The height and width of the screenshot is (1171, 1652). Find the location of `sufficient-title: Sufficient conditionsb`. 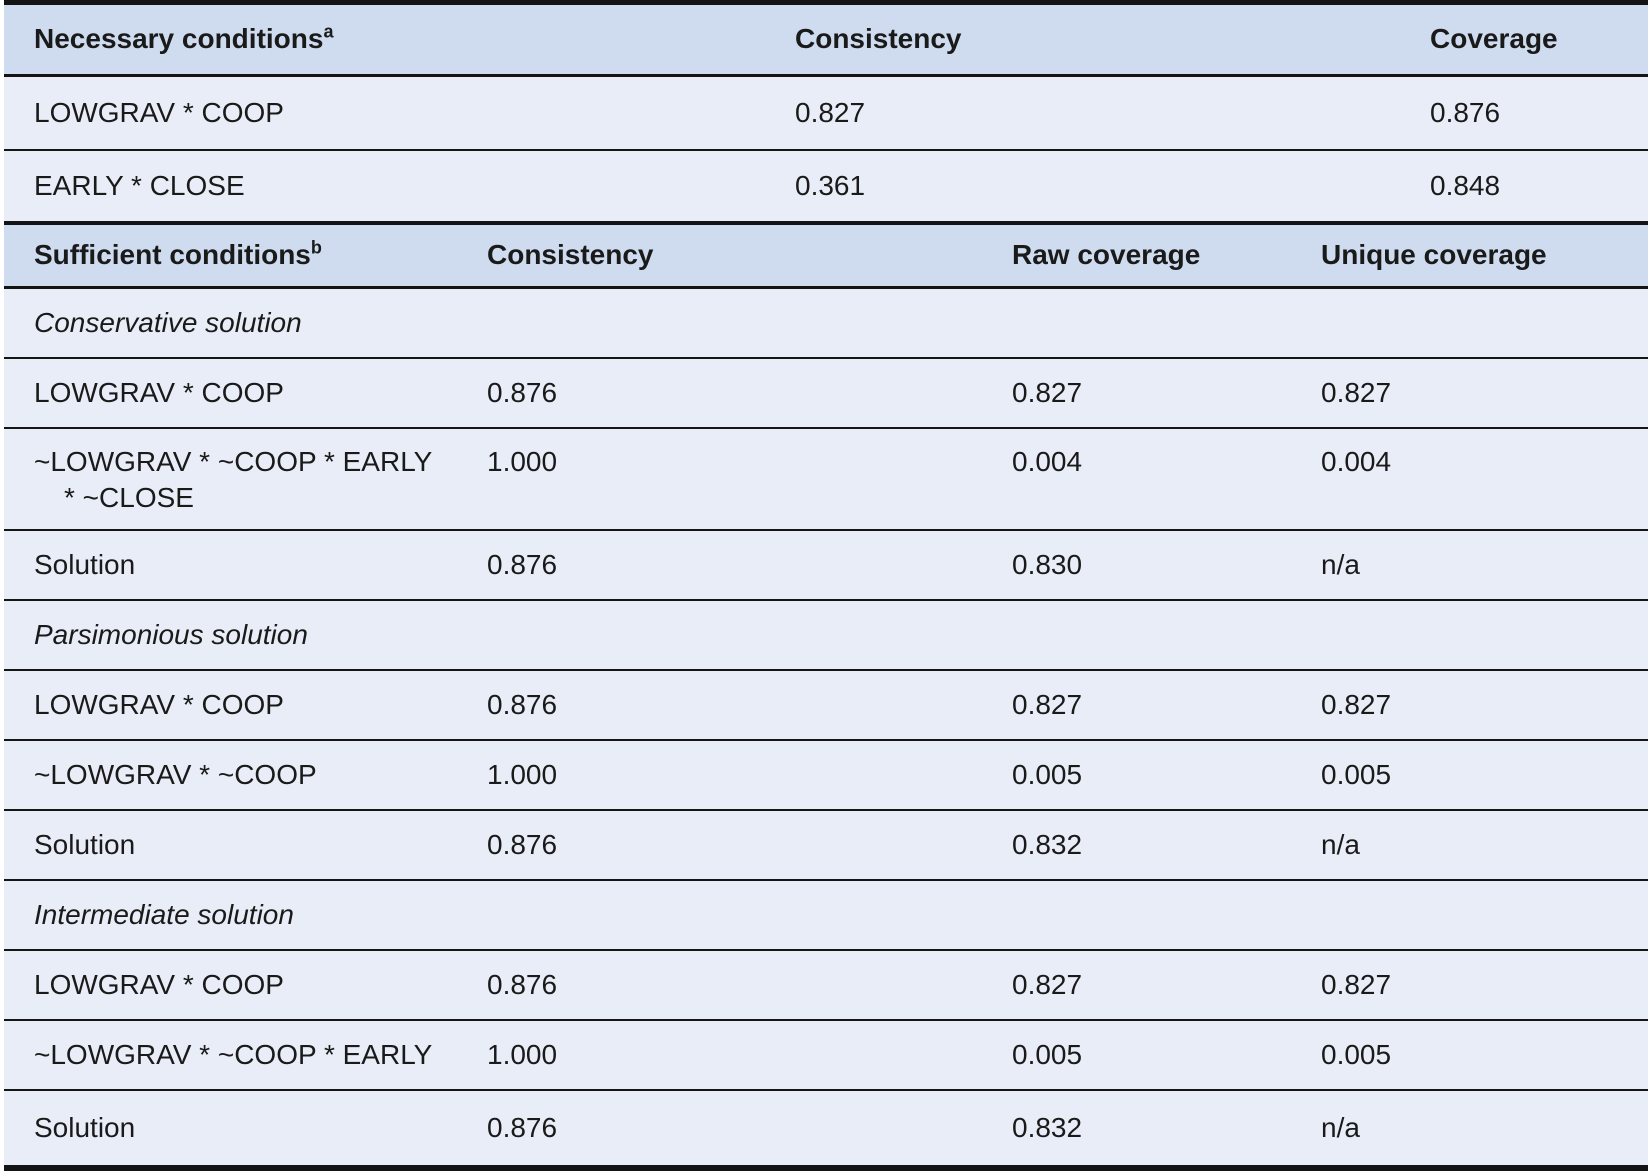

sufficient-title: Sufficient conditionsb is located at coordinates (230, 255).